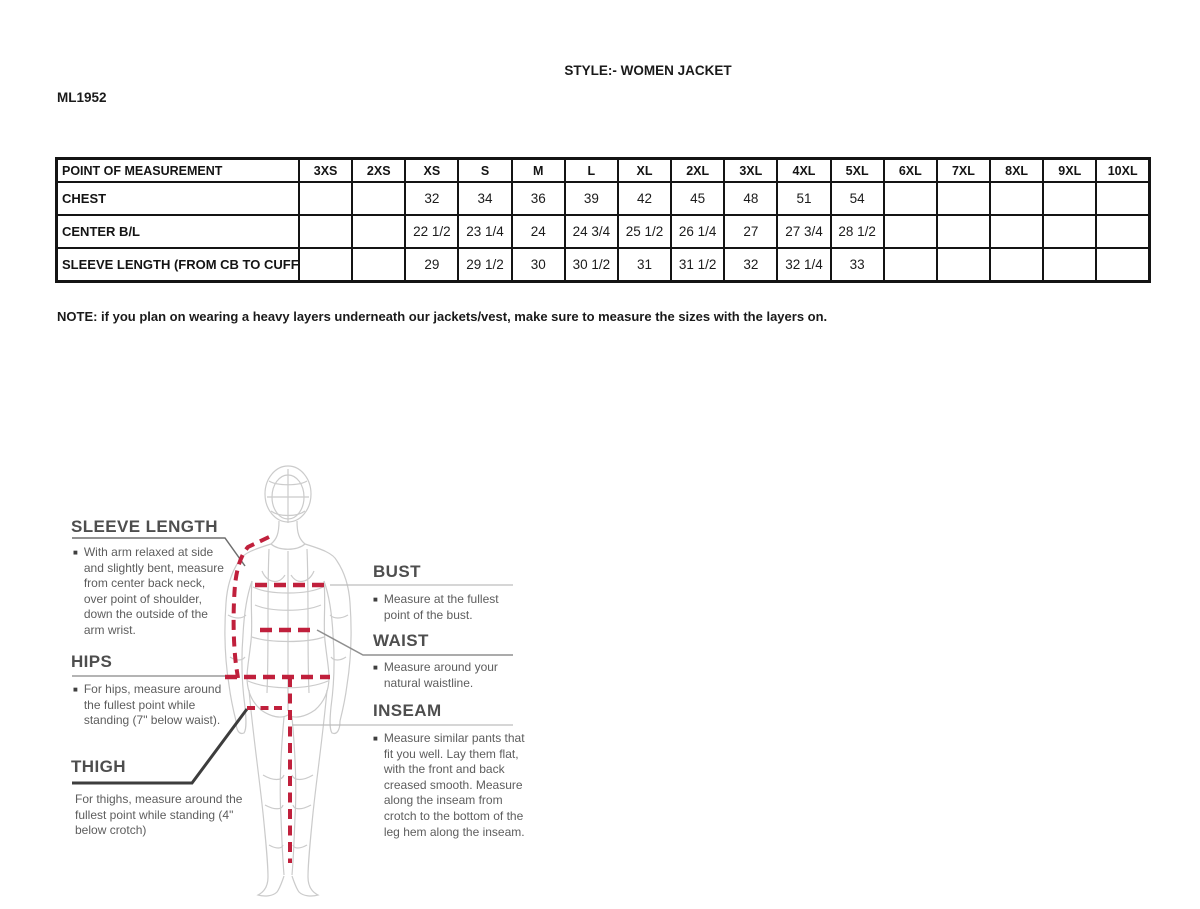 This screenshot has width=1200, height=909. I want to click on thigh-callout-line, so click(160, 746).